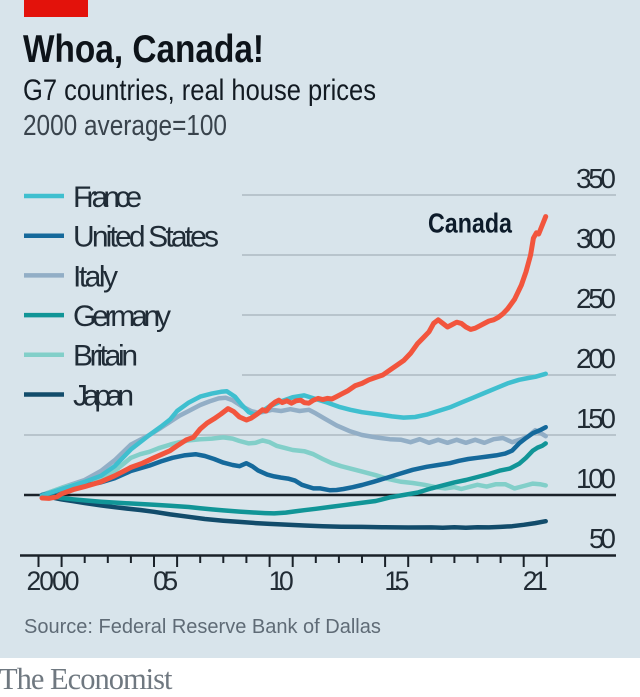 The image size is (640, 697). Describe the element at coordinates (107, 197) in the screenshot. I see `svg-text: France` at that location.